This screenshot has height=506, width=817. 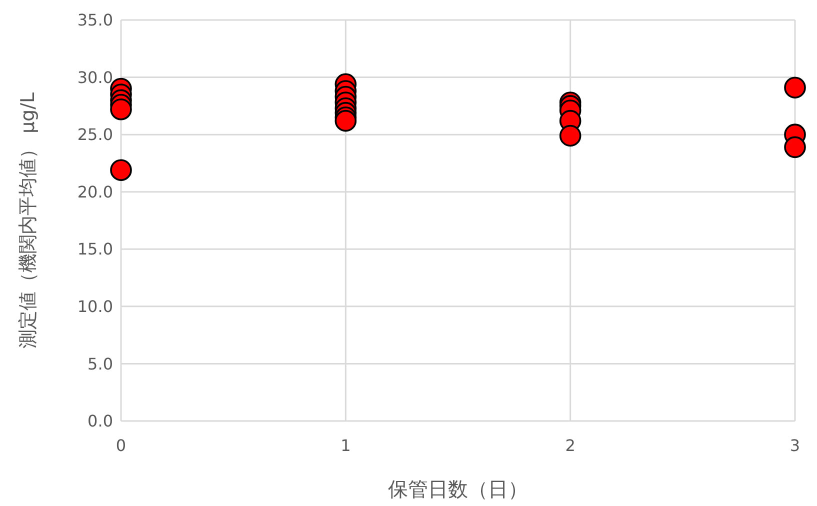 What do you see at coordinates (795, 445) in the screenshot?
I see `x-tick-label: 3` at bounding box center [795, 445].